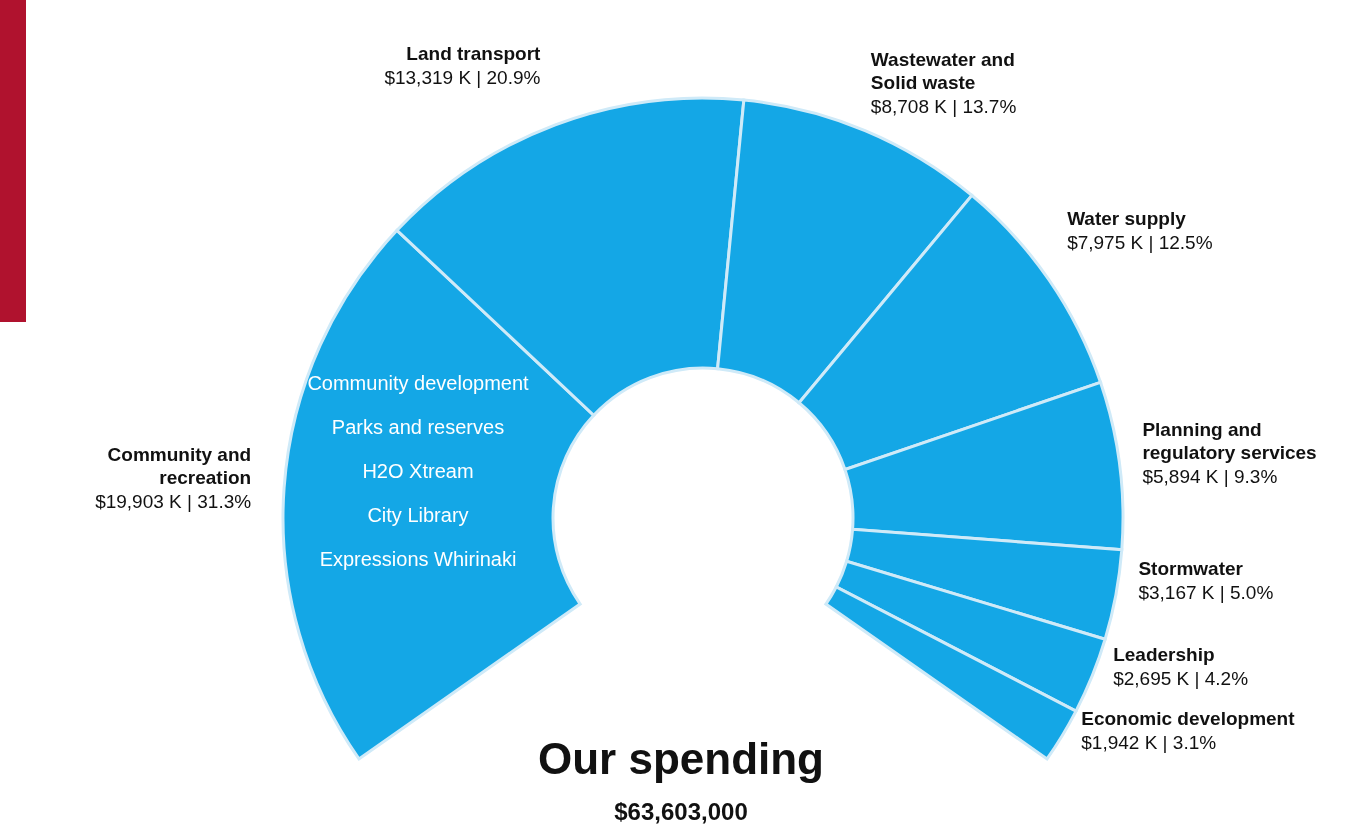  What do you see at coordinates (943, 106) in the screenshot?
I see `data-label: $8,708 K | 13.7%` at bounding box center [943, 106].